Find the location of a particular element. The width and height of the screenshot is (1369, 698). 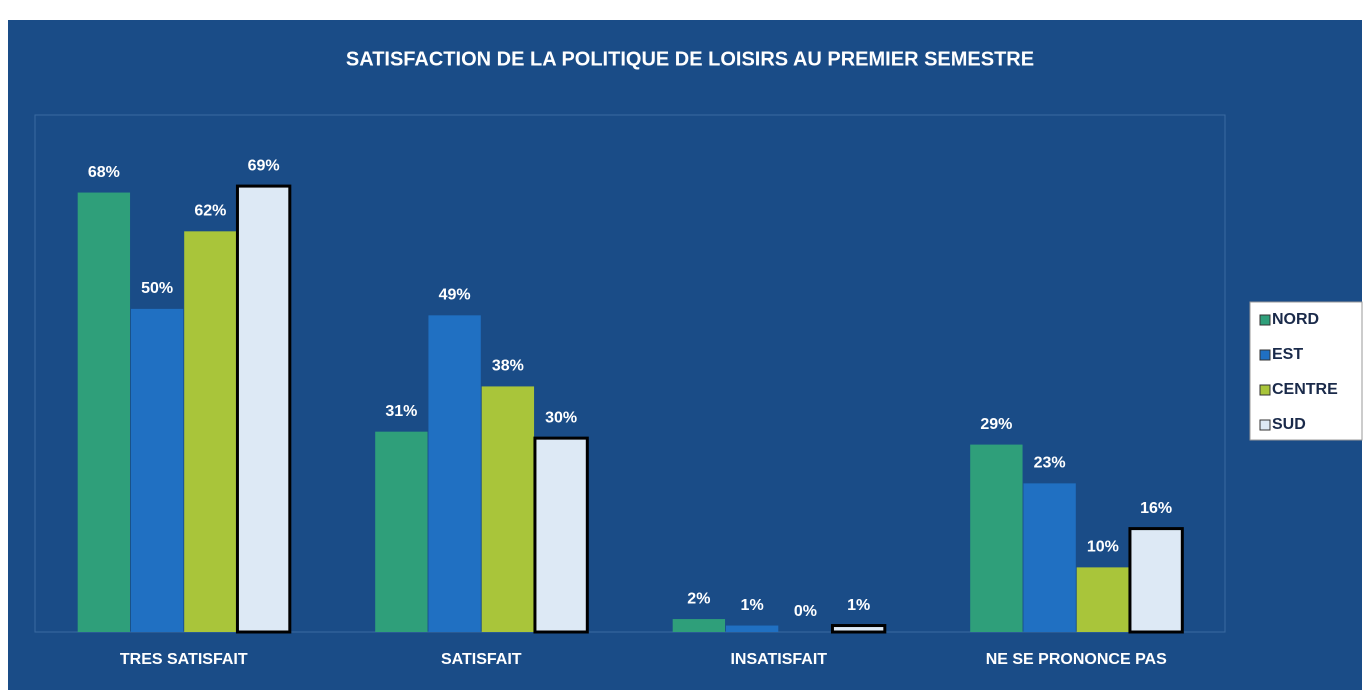

x-tick-label: SATISFAIT is located at coordinates (481, 659).